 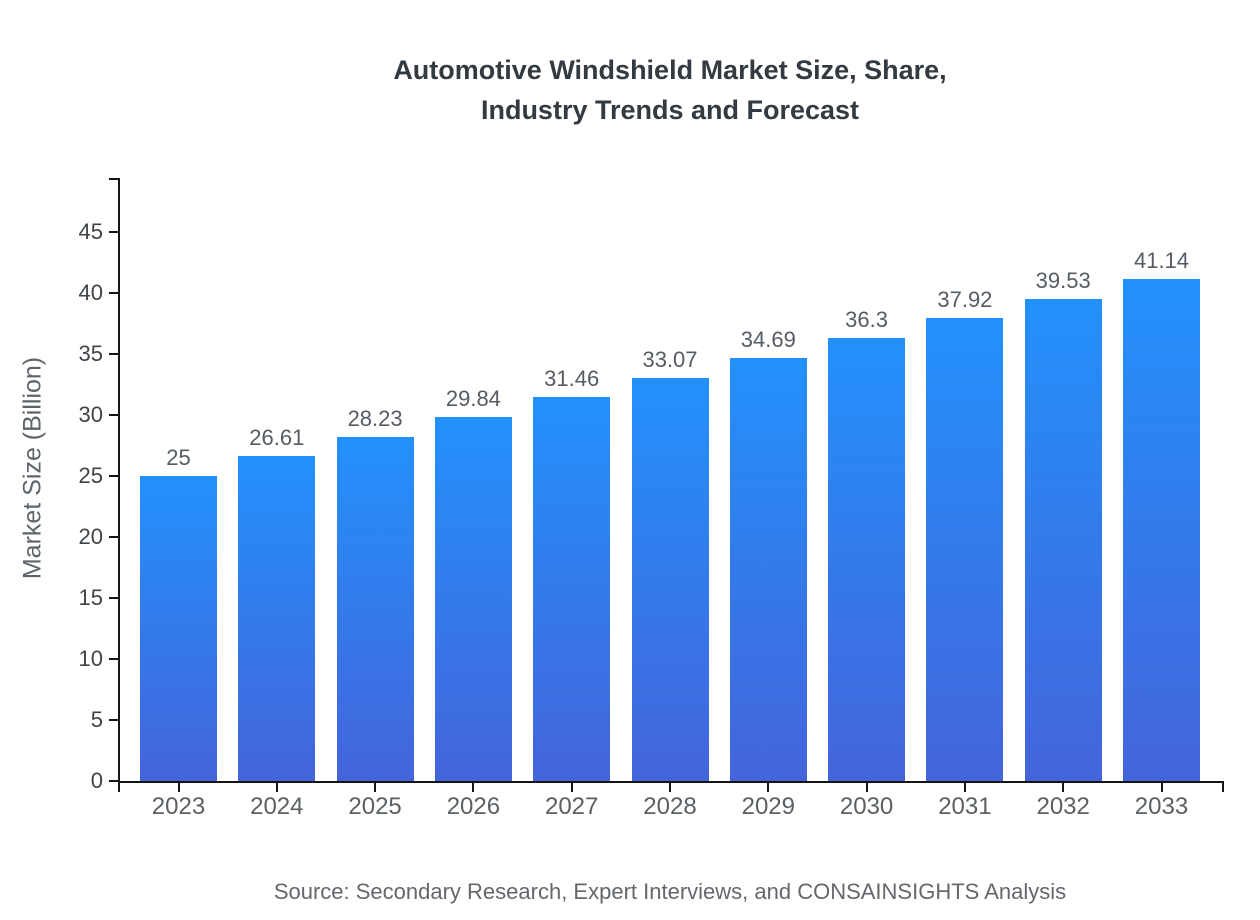 What do you see at coordinates (572, 589) in the screenshot?
I see `bar-2027` at bounding box center [572, 589].